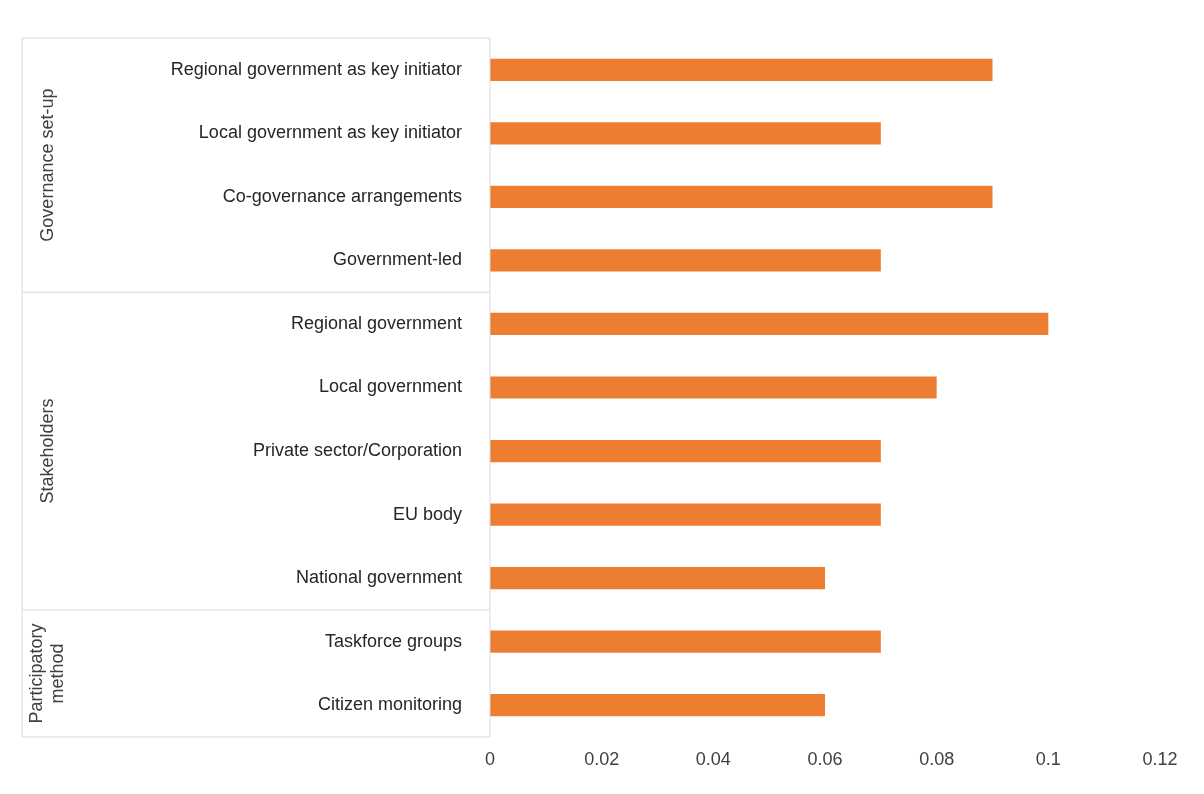  What do you see at coordinates (46, 165) in the screenshot?
I see `text: Governance set-up` at bounding box center [46, 165].